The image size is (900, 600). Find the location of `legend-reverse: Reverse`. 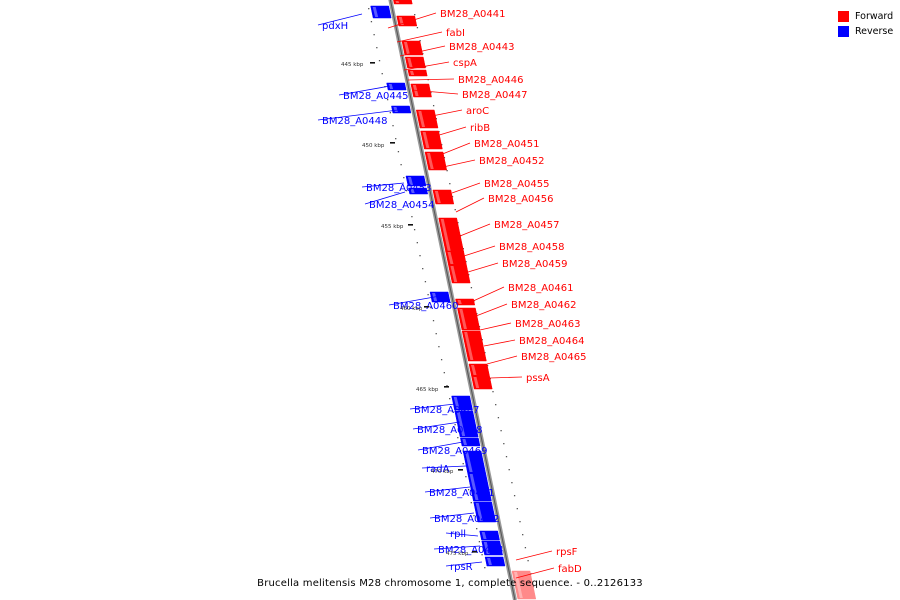

legend-reverse: Reverse is located at coordinates (865, 31).